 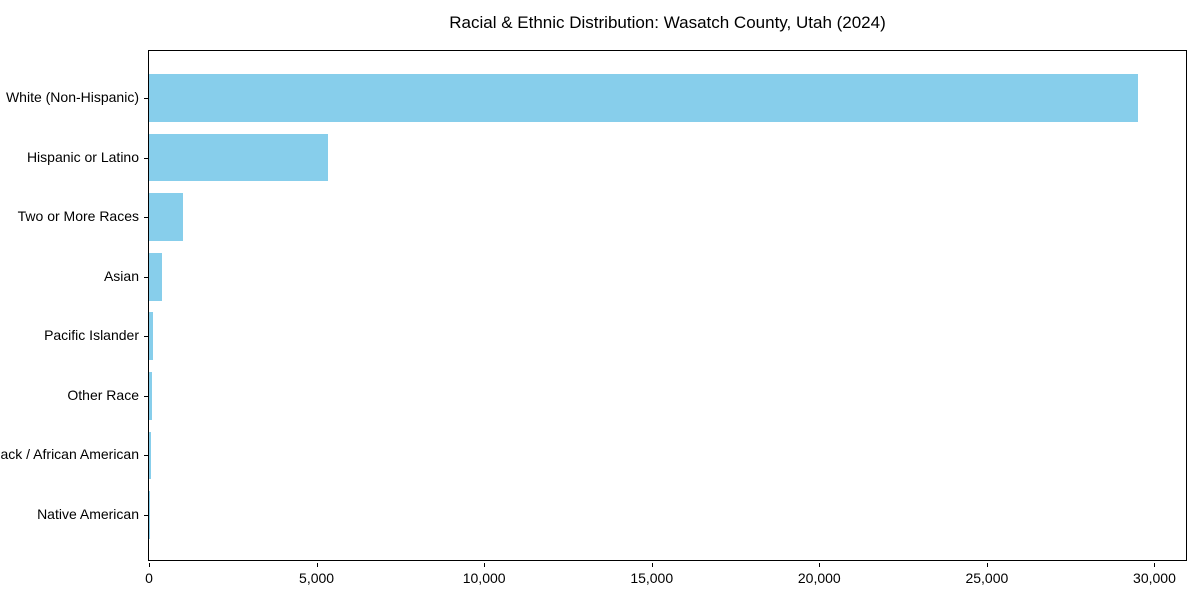 I want to click on y-category-label: White (Non-Hispanic), so click(x=72, y=97).